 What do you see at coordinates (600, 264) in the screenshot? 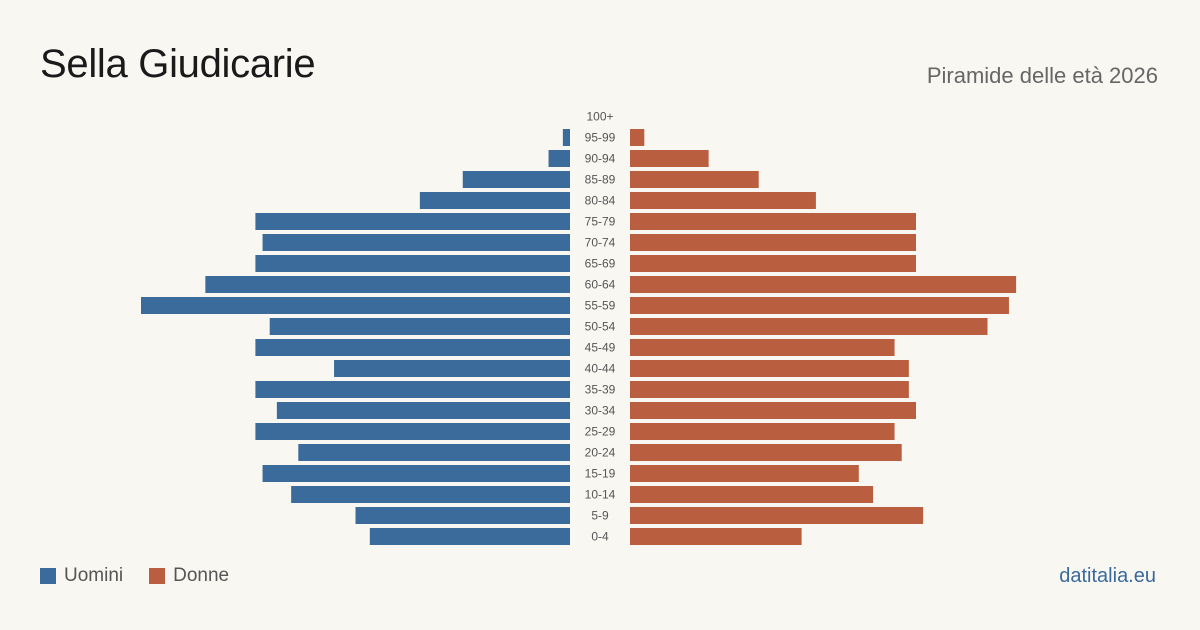
I see `age-label-65-69: 65-69` at bounding box center [600, 264].